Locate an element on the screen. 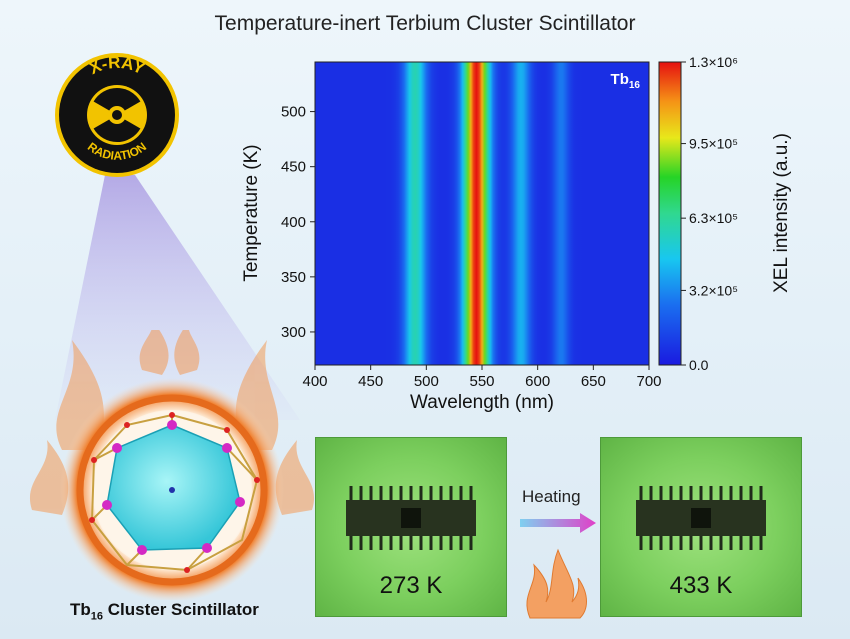  y-axis-ticks: 300 350 400 450 500 is located at coordinates (298, 222).